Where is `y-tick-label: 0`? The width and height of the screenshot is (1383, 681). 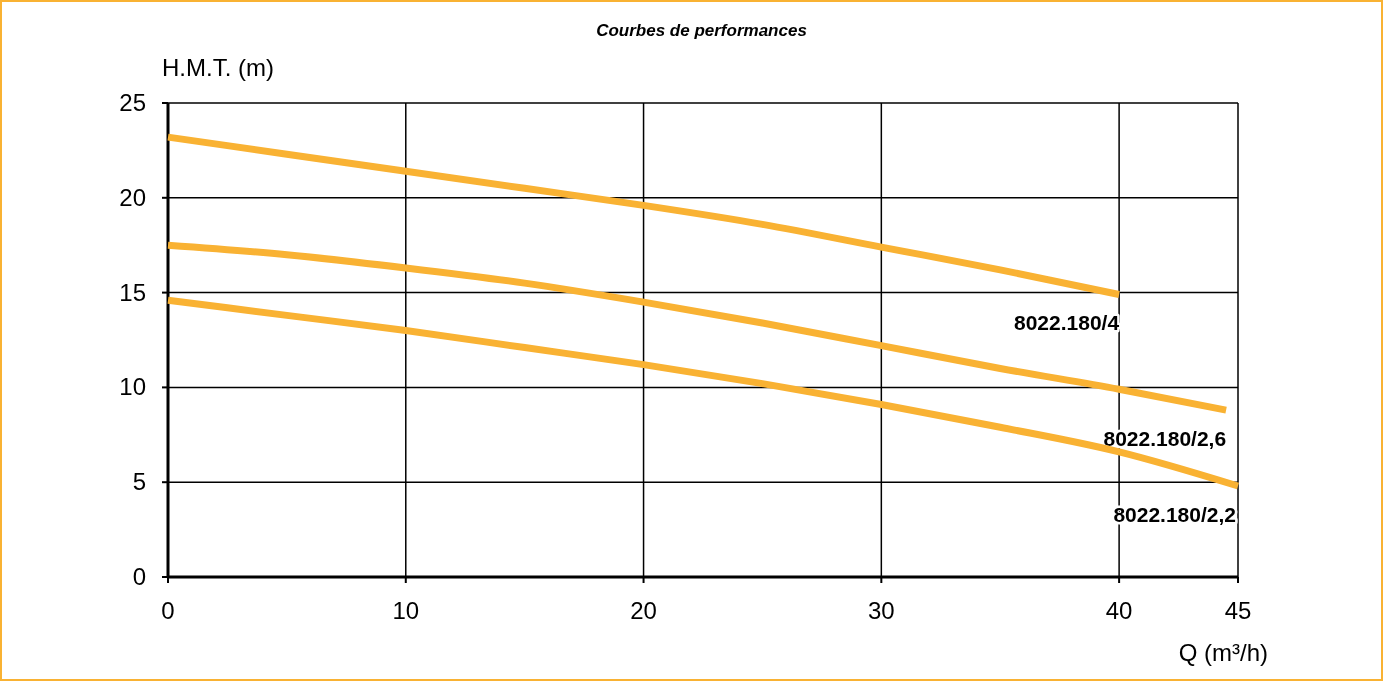
y-tick-label: 0 is located at coordinates (139, 576).